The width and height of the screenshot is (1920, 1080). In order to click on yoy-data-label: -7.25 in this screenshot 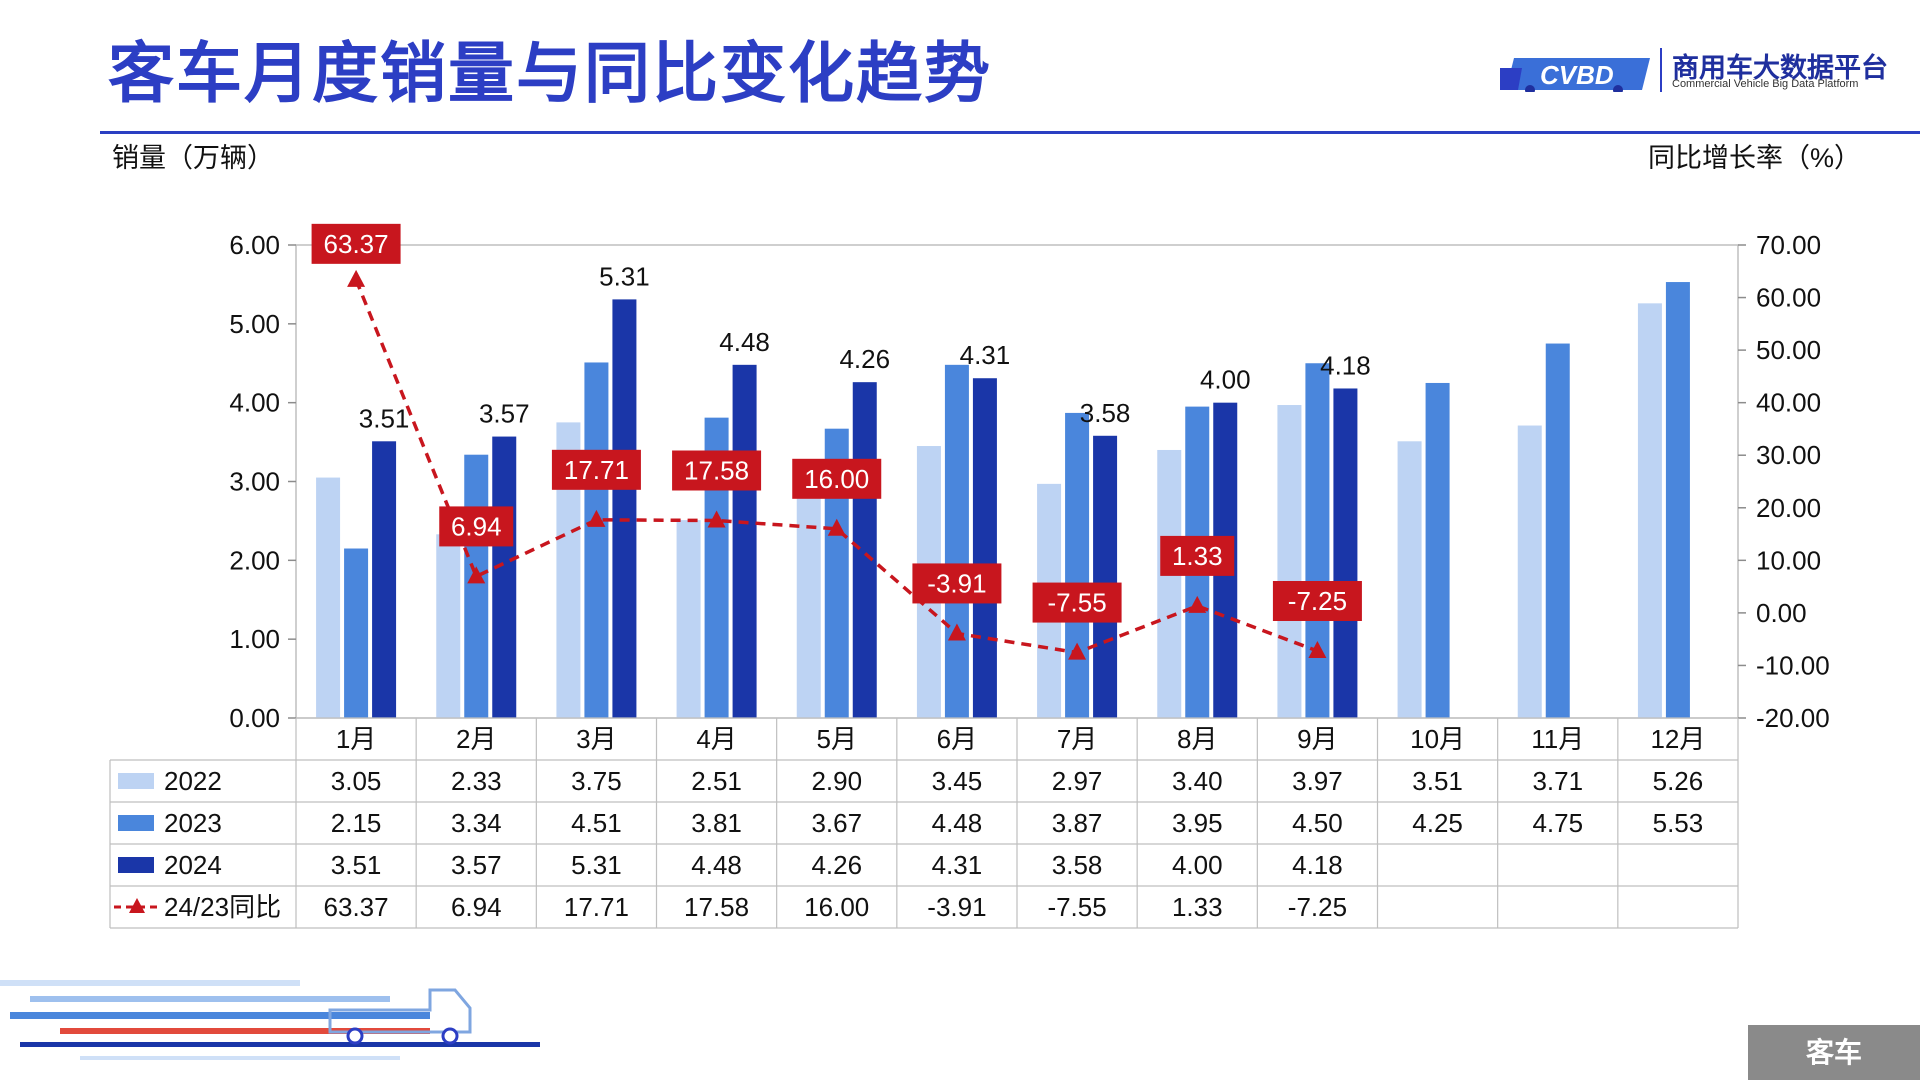, I will do `click(1317, 601)`.